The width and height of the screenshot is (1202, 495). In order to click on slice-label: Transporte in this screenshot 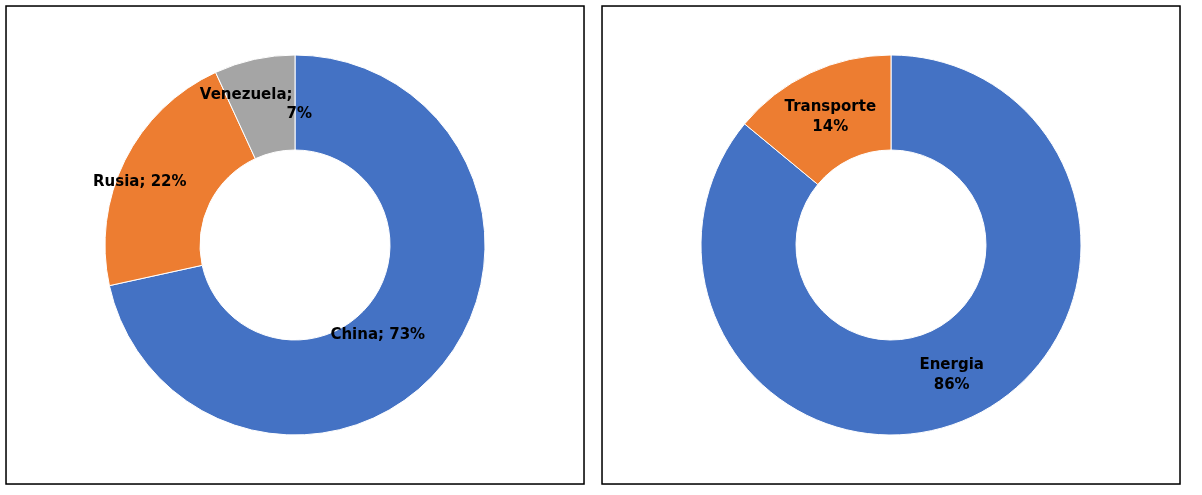, I will do `click(830, 106)`.